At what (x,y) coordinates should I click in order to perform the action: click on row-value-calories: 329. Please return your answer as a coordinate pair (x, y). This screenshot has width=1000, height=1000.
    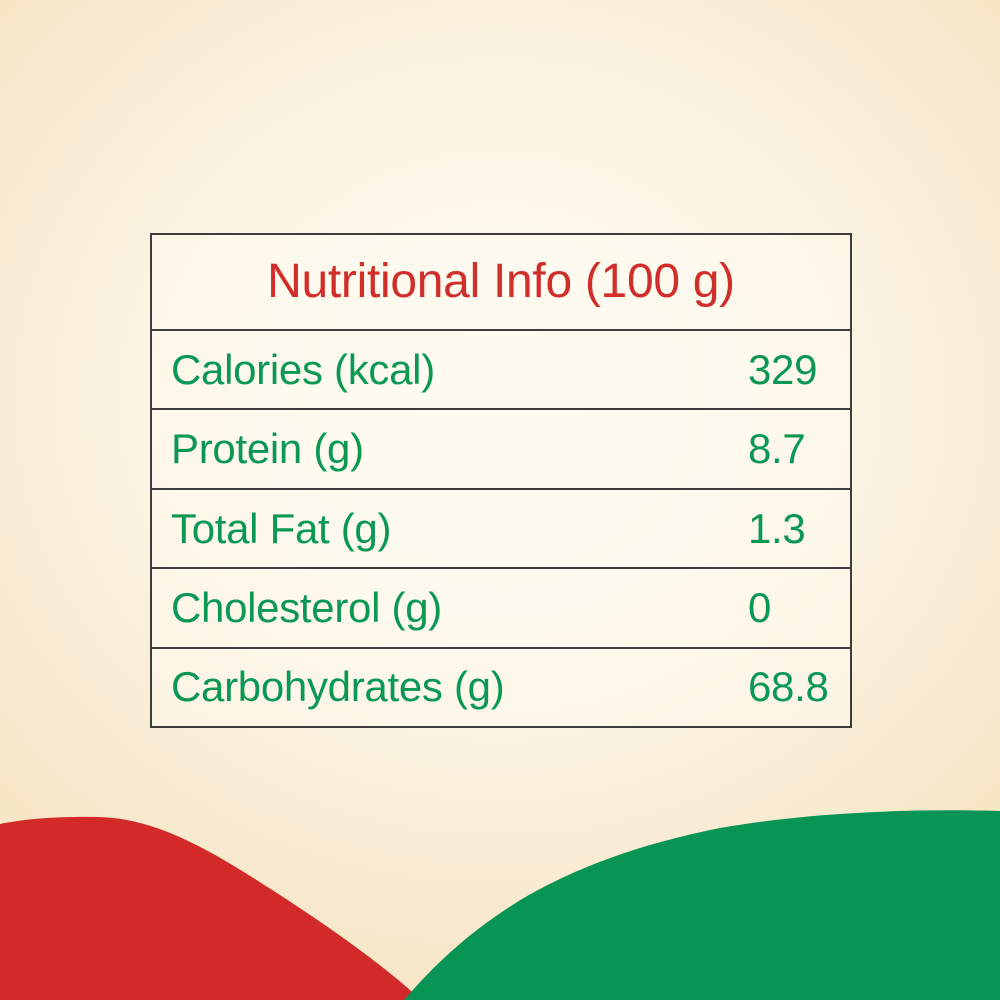
    Looking at the image, I should click on (783, 369).